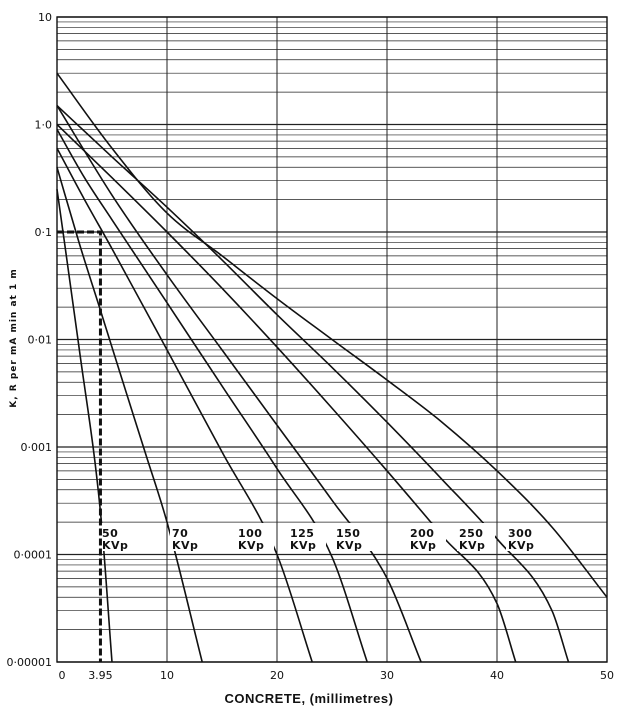 The height and width of the screenshot is (714, 625). Describe the element at coordinates (79, 446) in the screenshot. I see `reference-dashed-line` at that location.